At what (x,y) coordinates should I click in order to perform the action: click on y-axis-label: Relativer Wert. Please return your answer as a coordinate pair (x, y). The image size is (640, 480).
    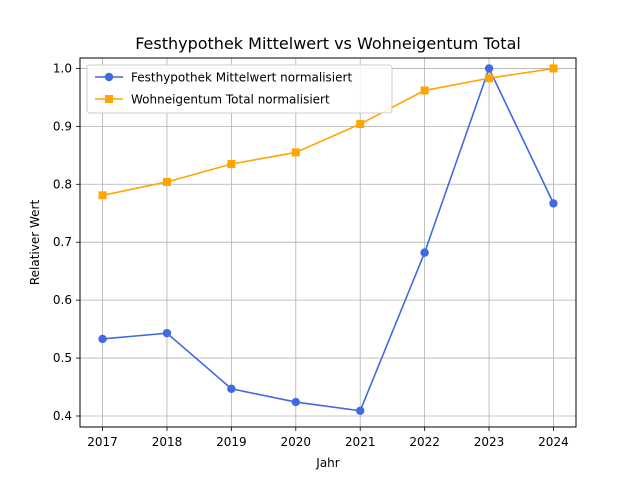
    Looking at the image, I should click on (35, 243).